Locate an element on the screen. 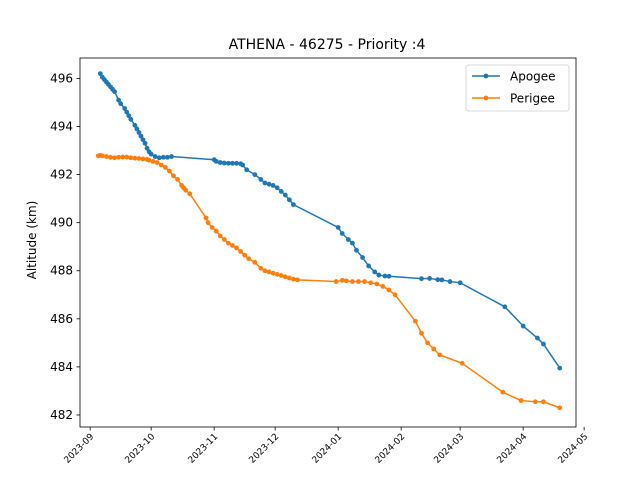  legend-label-perigee: Perigee is located at coordinates (532, 99).